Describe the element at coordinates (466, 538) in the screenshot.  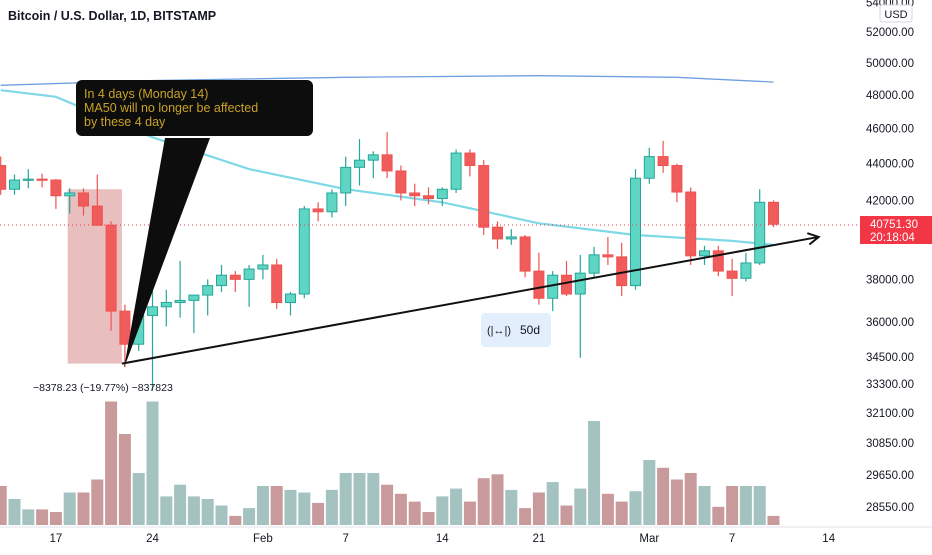
I see `time-axis: 17 24 Feb 7 14 21 Mar 7 14` at that location.